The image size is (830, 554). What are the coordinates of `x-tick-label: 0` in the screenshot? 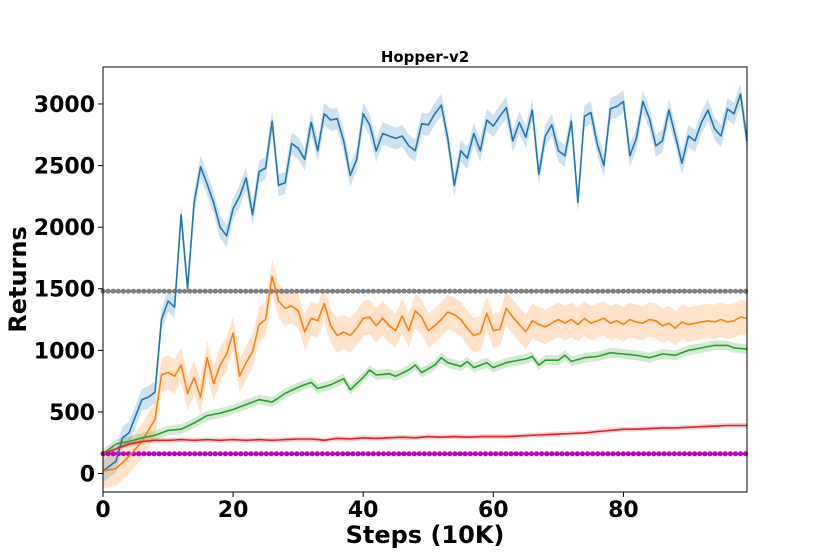 It's located at (102, 510).